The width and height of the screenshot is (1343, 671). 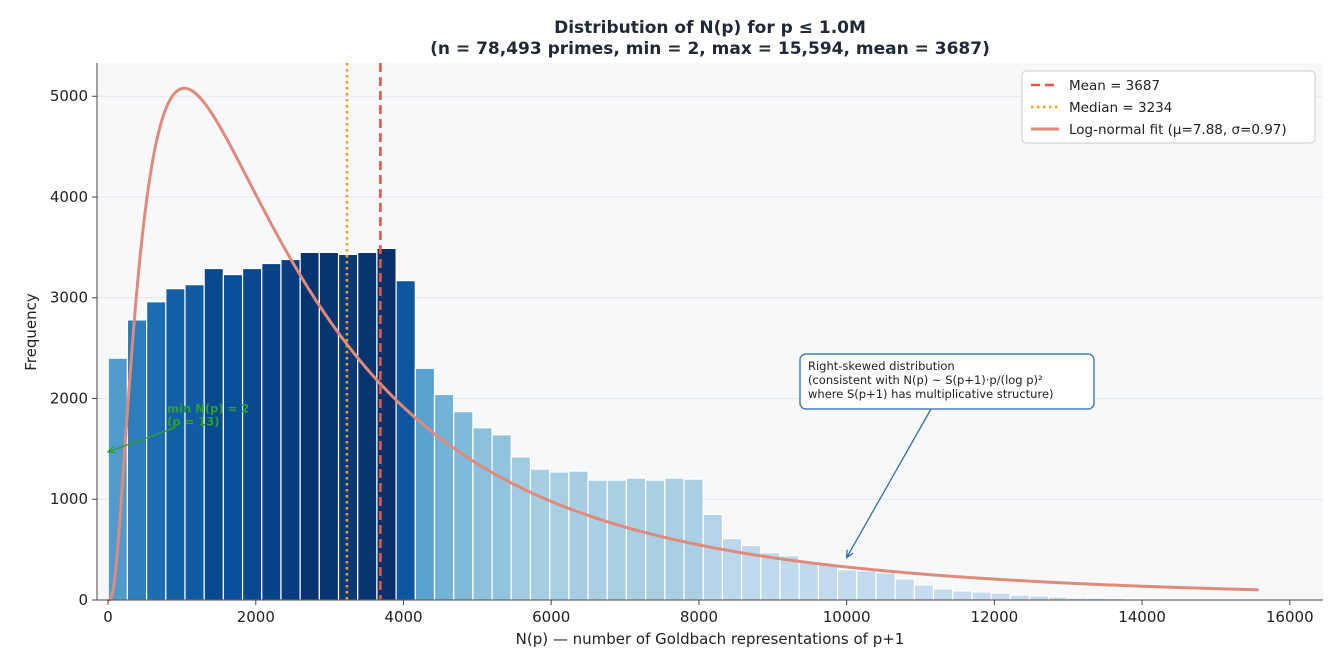 I want to click on y-axis-ticks: 0 1000 2000 3000 4000 5000, so click(x=73, y=348).